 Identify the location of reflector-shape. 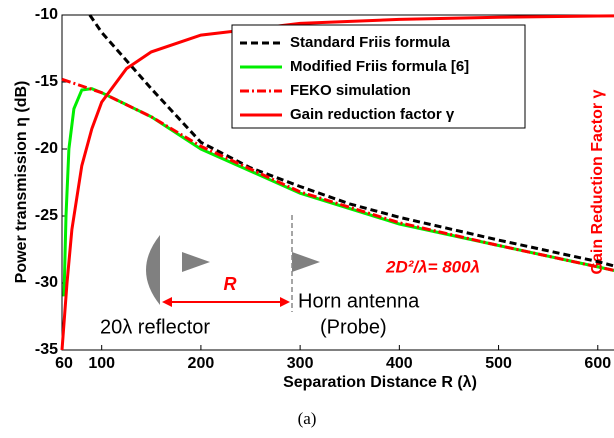
(153, 270).